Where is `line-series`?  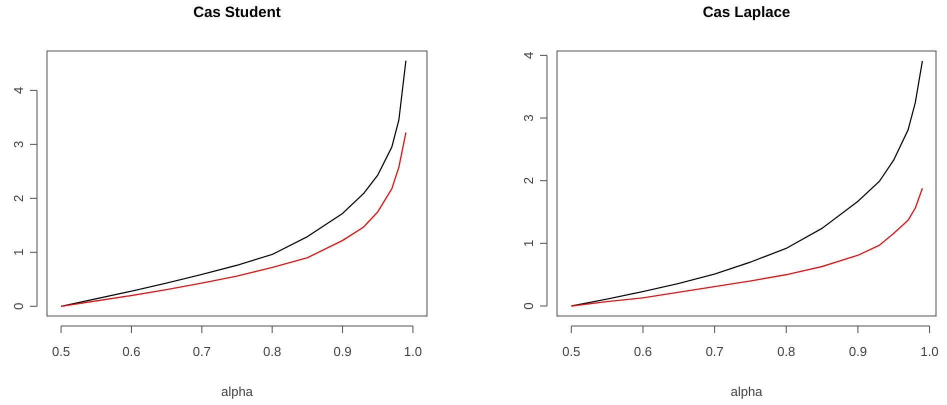
line-series is located at coordinates (746, 247).